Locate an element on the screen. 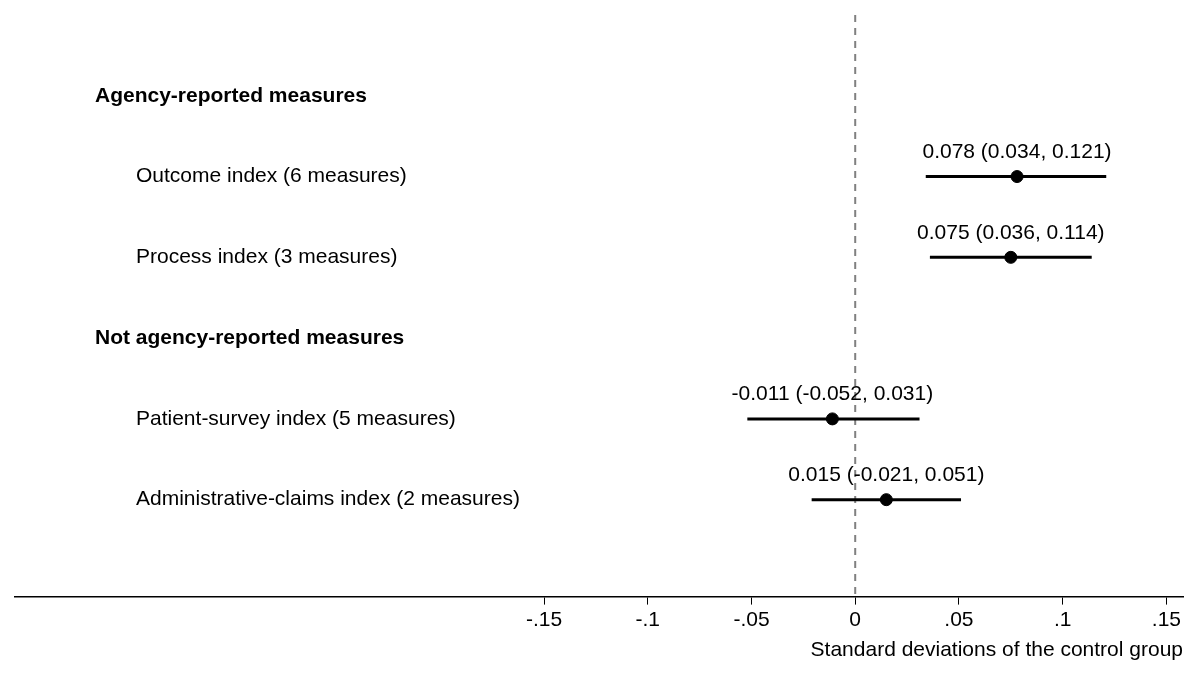 The width and height of the screenshot is (1198, 675). x-tick-label: -.05 is located at coordinates (751, 618).